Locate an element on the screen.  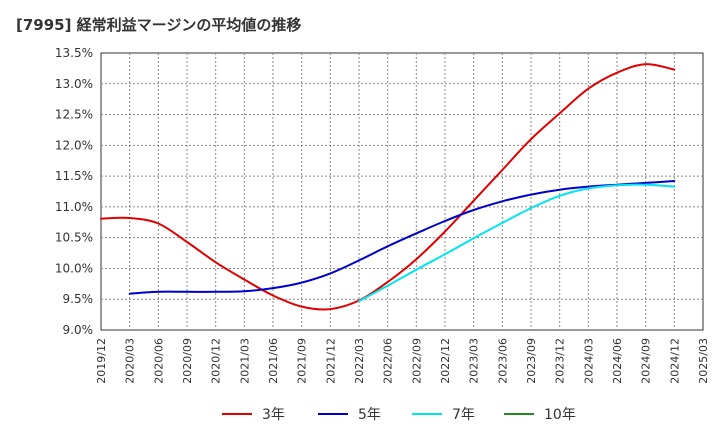
x-tick-label: 2024/06 is located at coordinates (617, 361).